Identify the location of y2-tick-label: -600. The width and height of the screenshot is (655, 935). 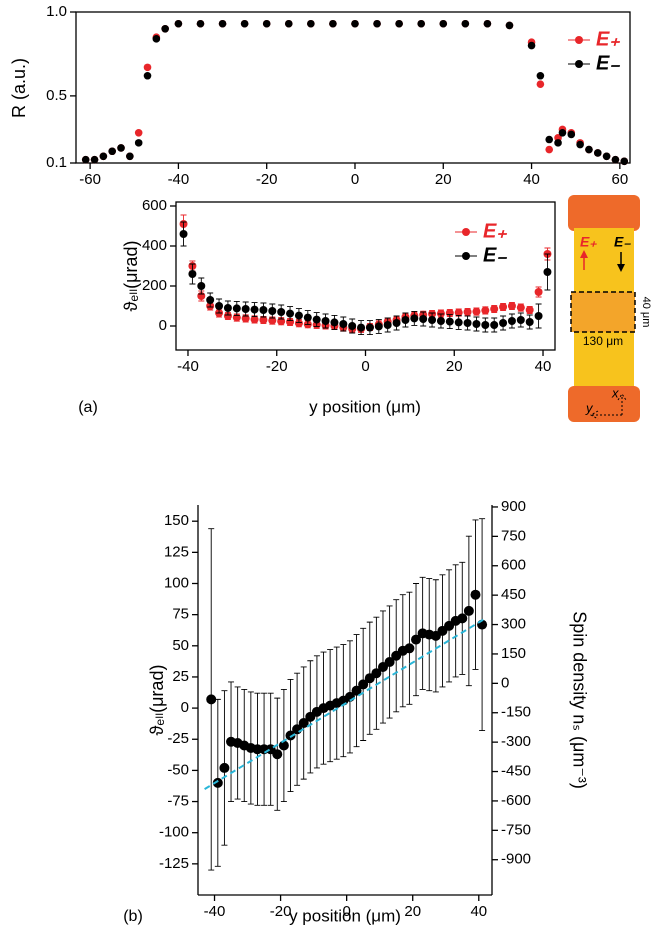
(516, 800).